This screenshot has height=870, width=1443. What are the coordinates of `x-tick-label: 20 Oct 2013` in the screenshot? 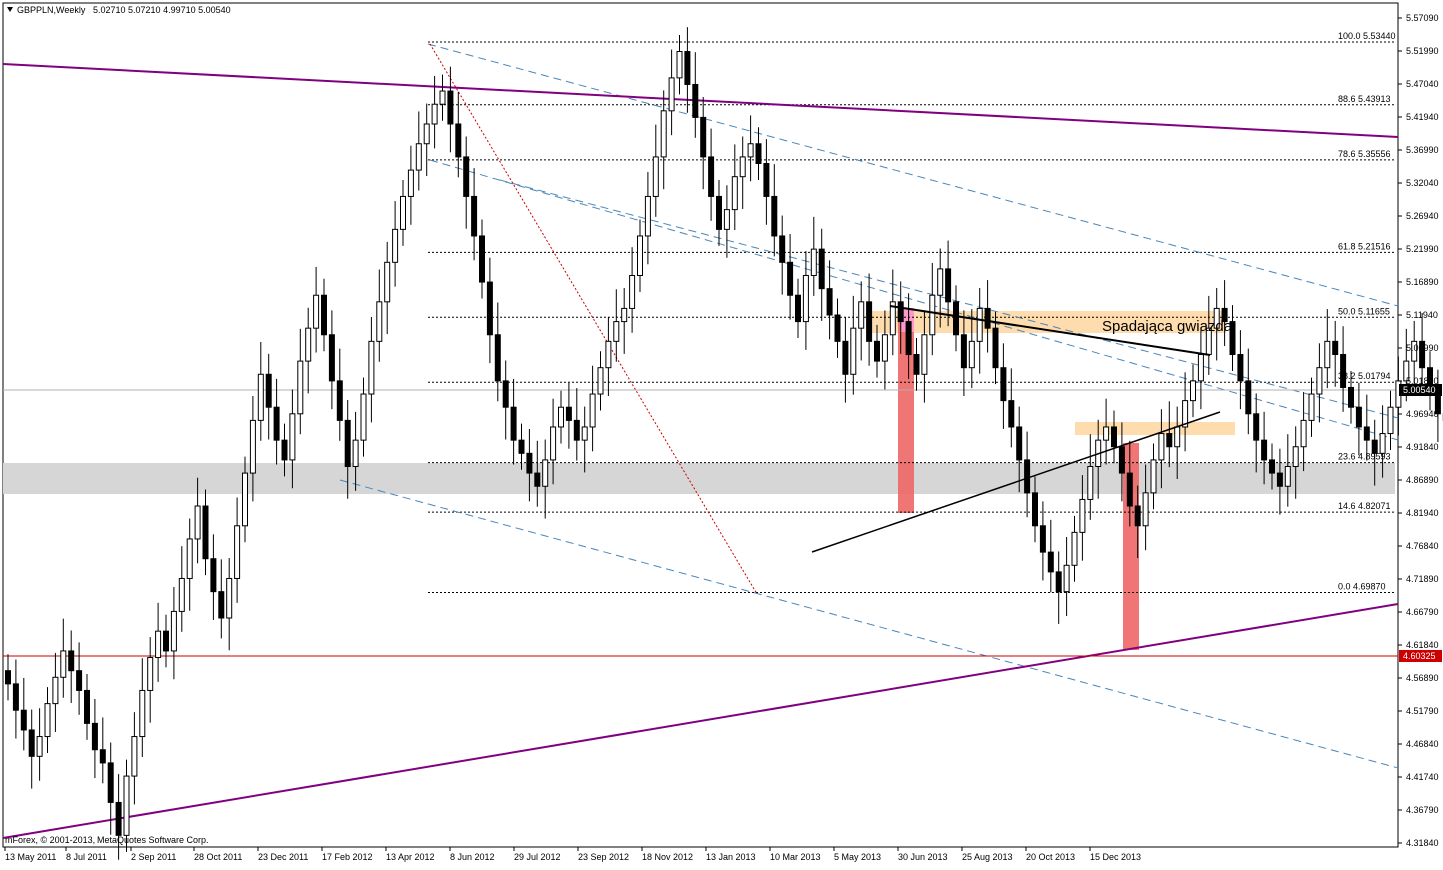 It's located at (1050, 857).